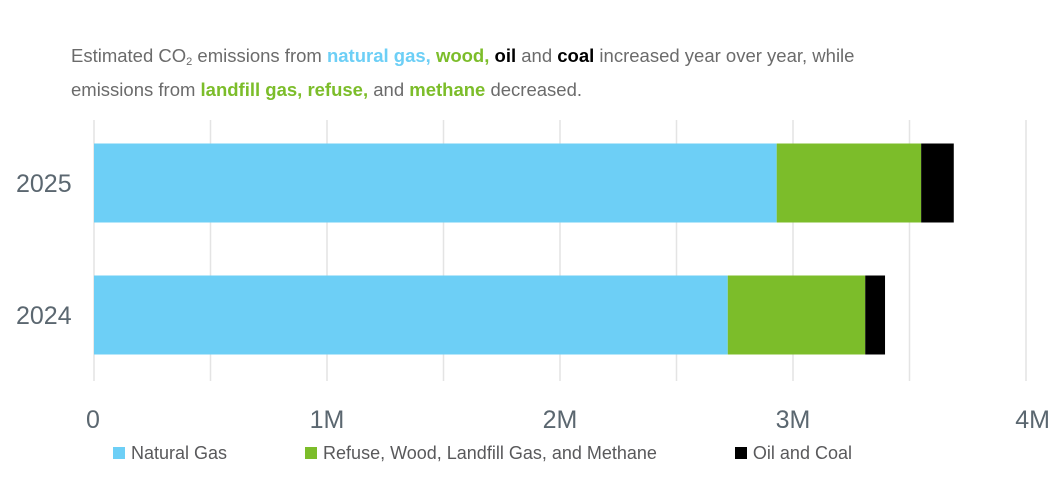 This screenshot has width=1060, height=479. I want to click on legend-item: Refuse, Wood, Landfill Gas, and Methane, so click(481, 453).